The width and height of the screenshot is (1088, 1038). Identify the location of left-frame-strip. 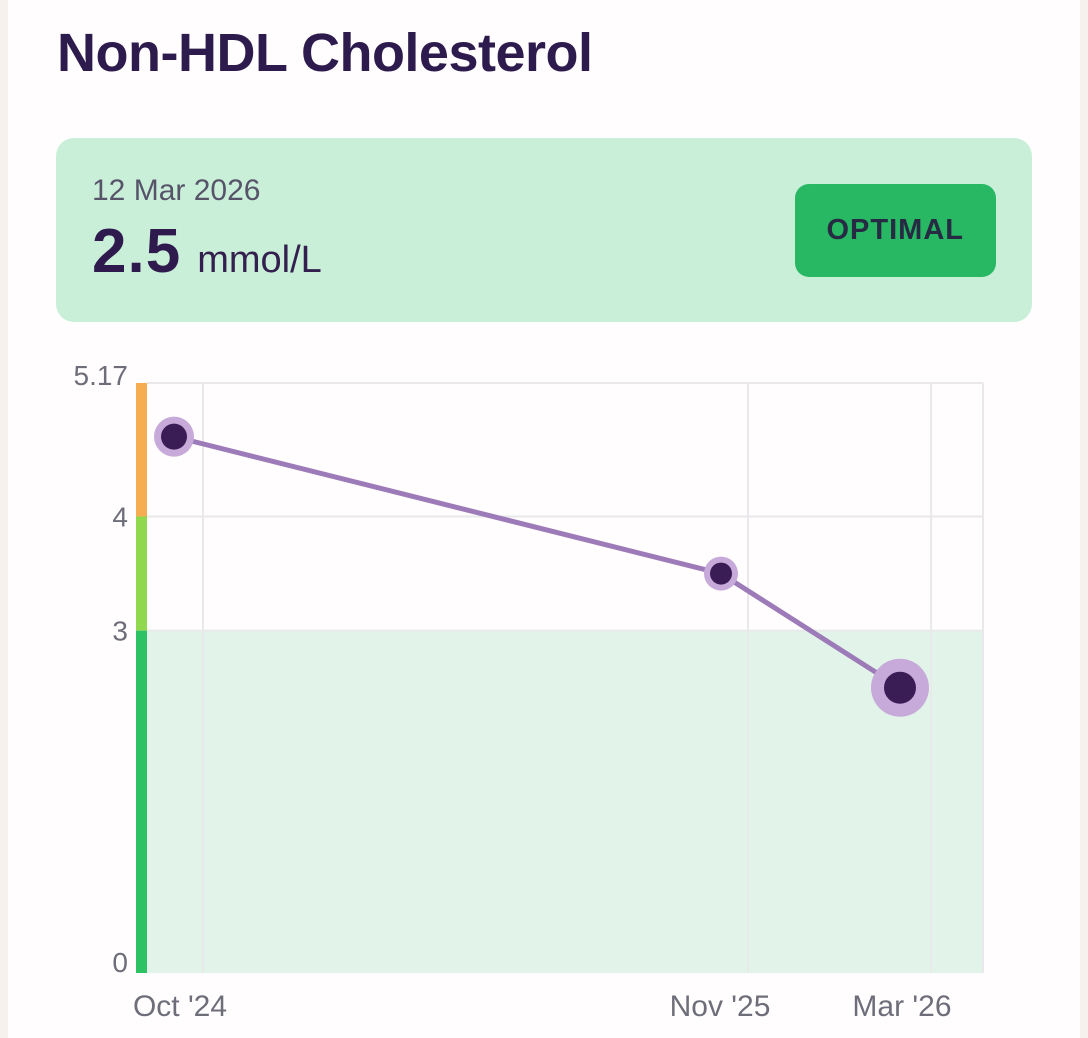
(4, 519).